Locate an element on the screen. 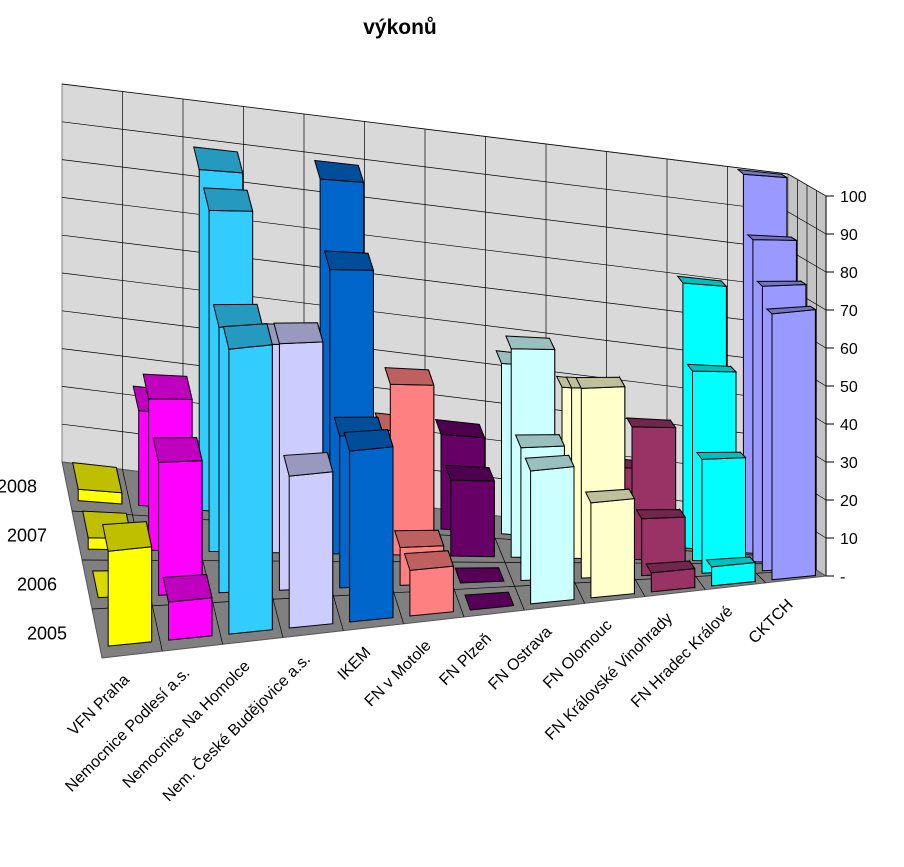  z-tick-label: 20 is located at coordinates (849, 501).